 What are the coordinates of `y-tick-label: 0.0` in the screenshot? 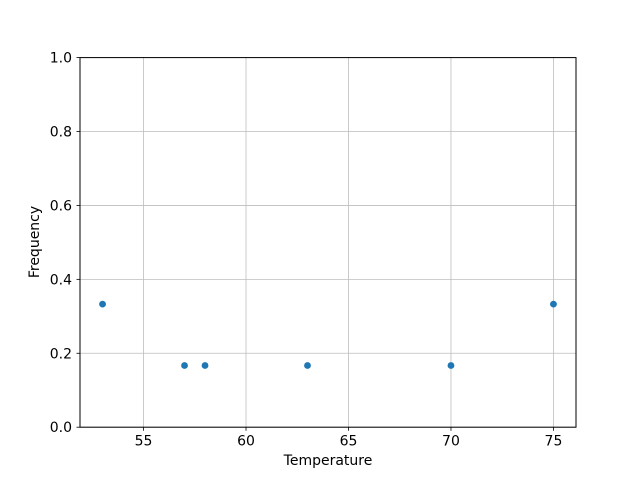 It's located at (61, 428).